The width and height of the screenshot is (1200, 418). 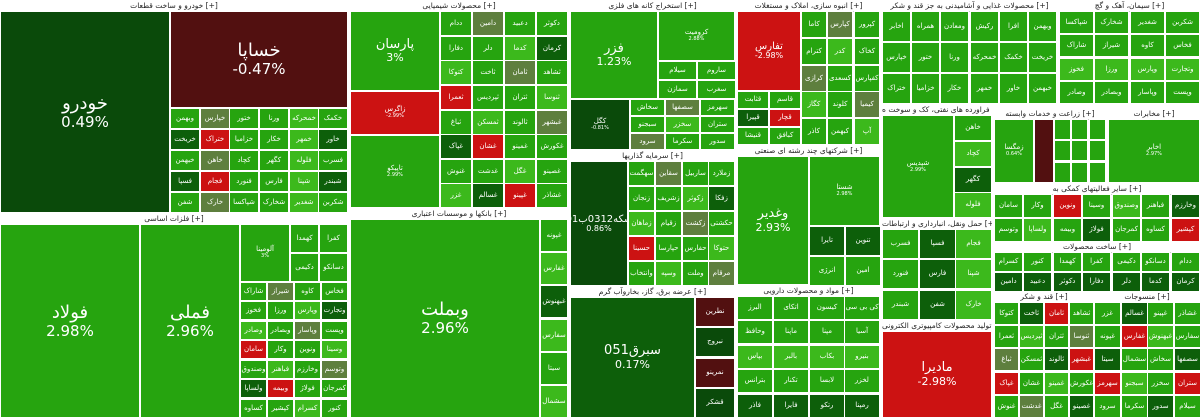 I want to click on tile-stock: وصادر, so click(x=253, y=330).